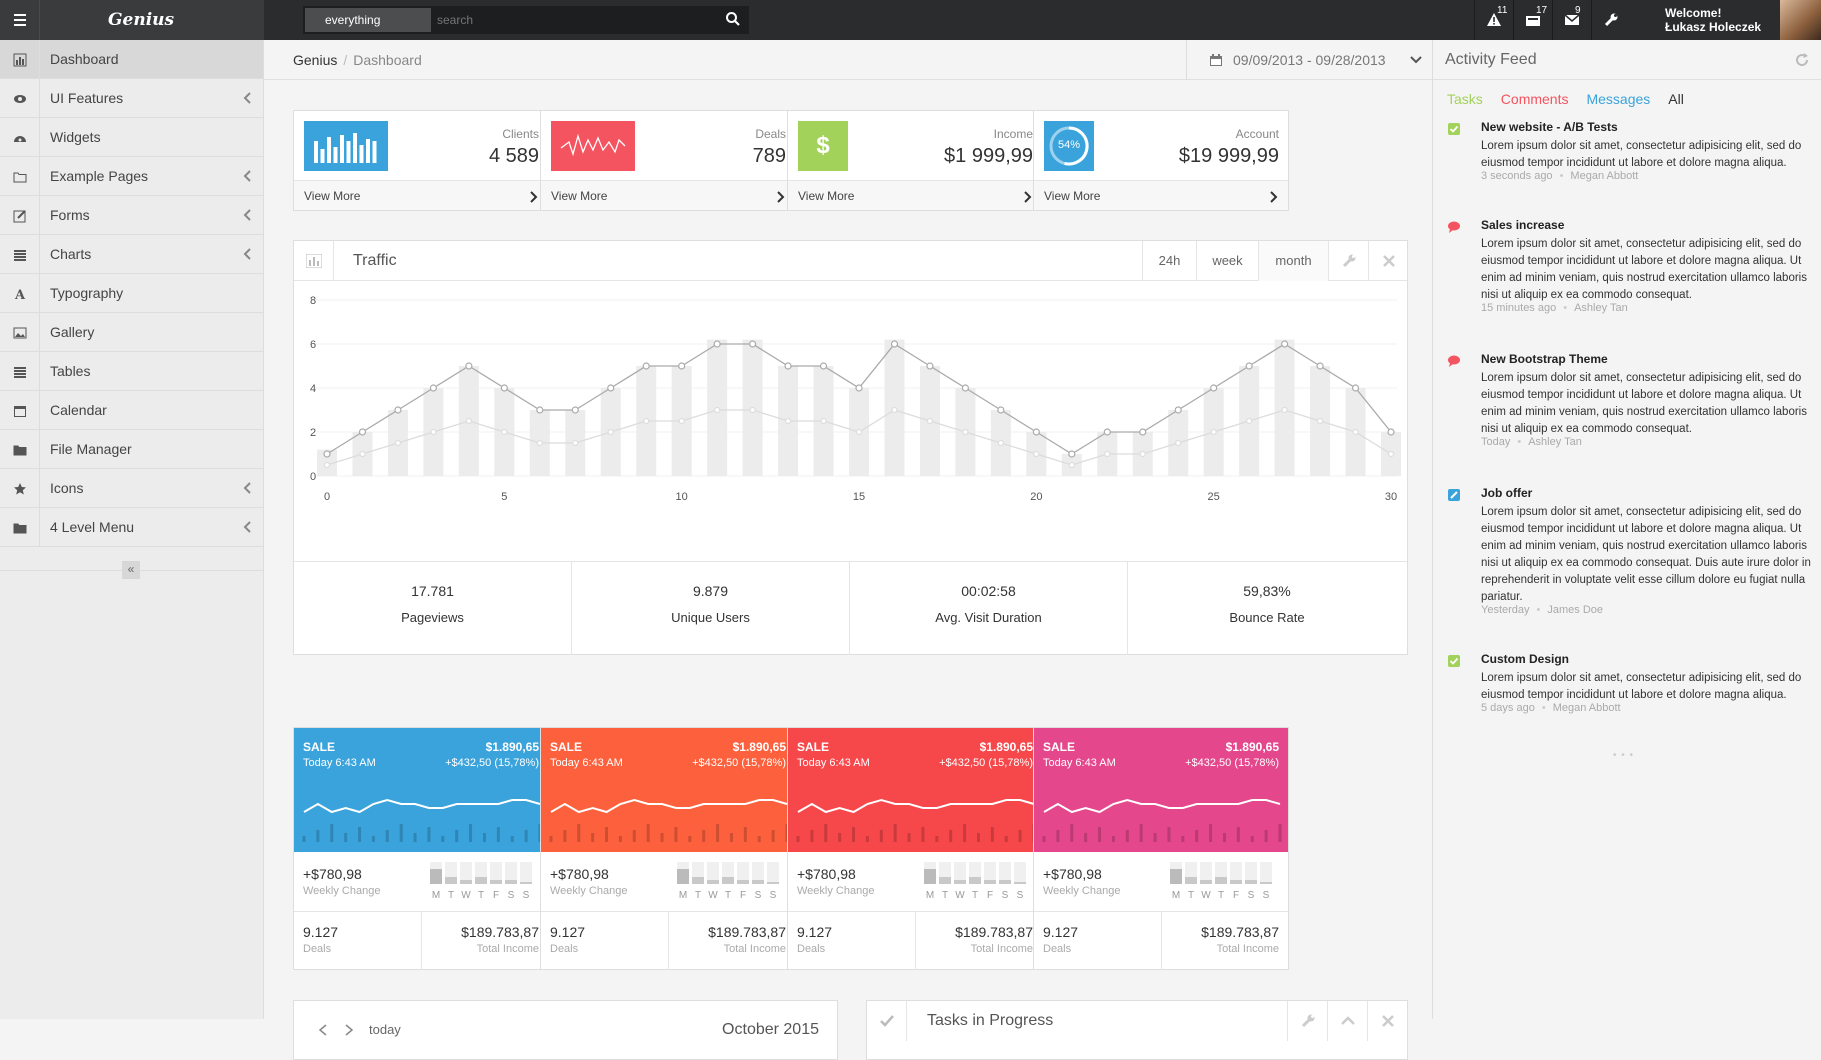 The height and width of the screenshot is (1060, 1821). I want to click on sidebar-item-ui-features: UI Features, so click(131, 98).